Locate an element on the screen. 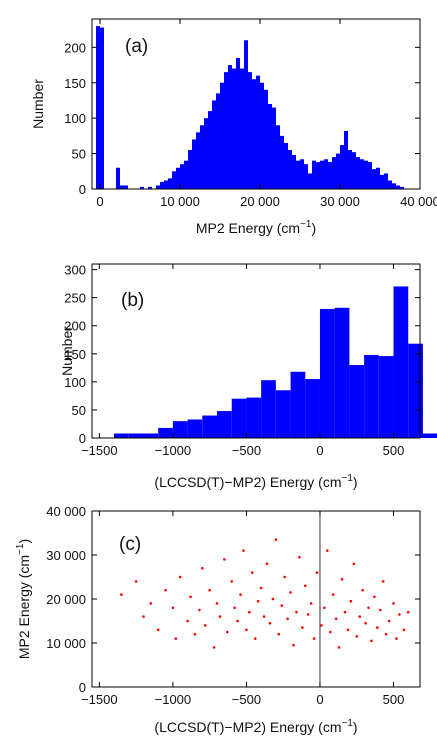  x-tick-label: −1500 is located at coordinates (99, 699).